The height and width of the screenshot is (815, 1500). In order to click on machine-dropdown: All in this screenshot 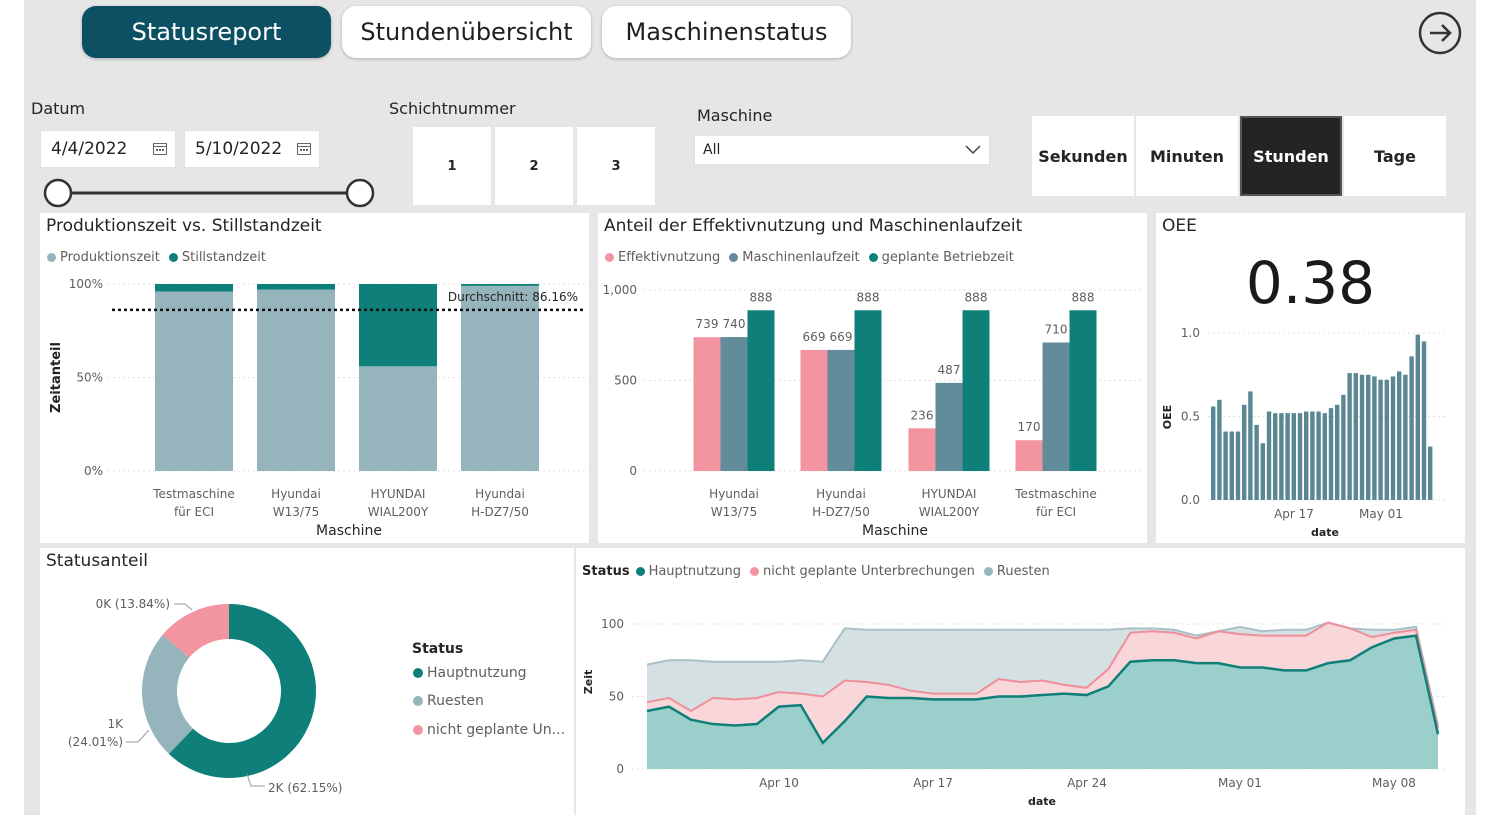, I will do `click(842, 150)`.